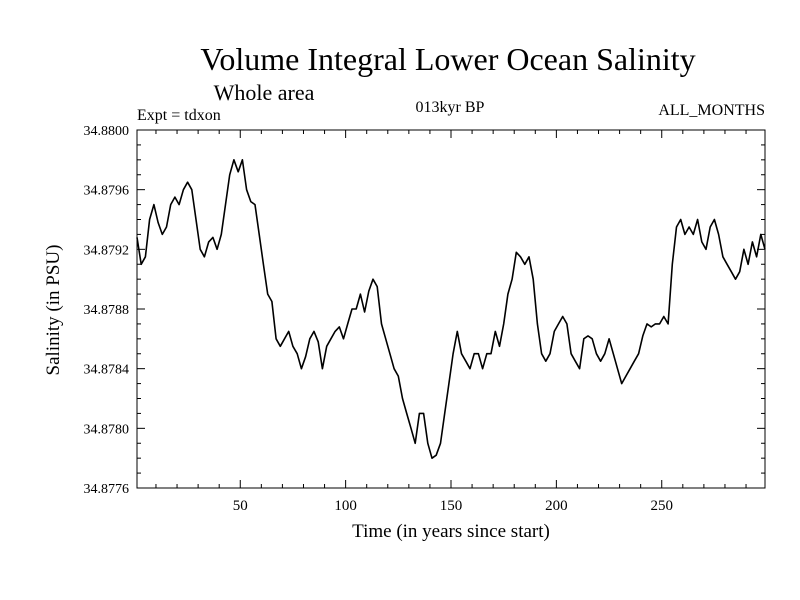 The image size is (800, 600). What do you see at coordinates (179, 115) in the screenshot?
I see `experiment-label: Expt = tdxon` at bounding box center [179, 115].